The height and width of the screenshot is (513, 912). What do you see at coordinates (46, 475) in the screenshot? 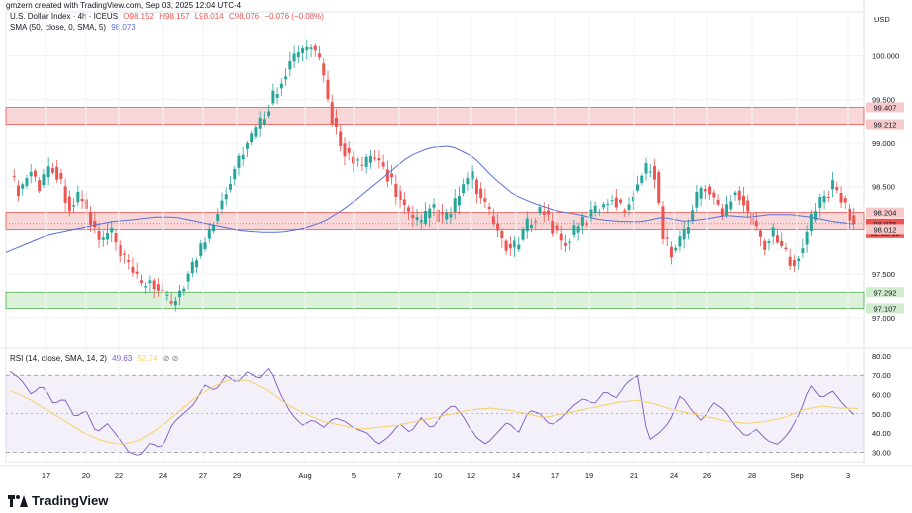
I see `time-tick-label: 17` at bounding box center [46, 475].